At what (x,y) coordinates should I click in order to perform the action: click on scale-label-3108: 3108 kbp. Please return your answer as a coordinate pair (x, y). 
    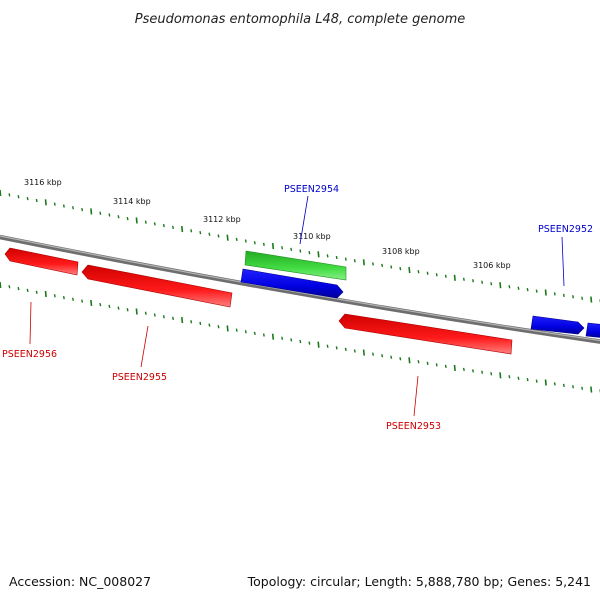
    Looking at the image, I should click on (401, 251).